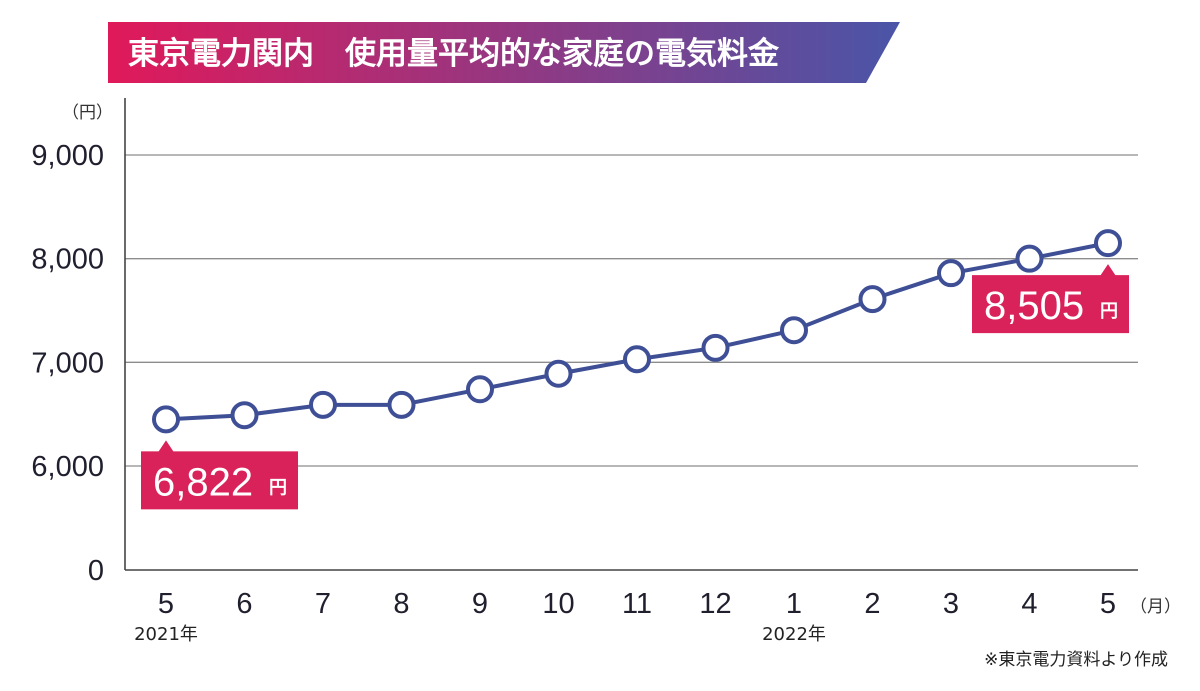 This screenshot has height=691, width=1200. I want to click on title-banner, so click(504, 52).